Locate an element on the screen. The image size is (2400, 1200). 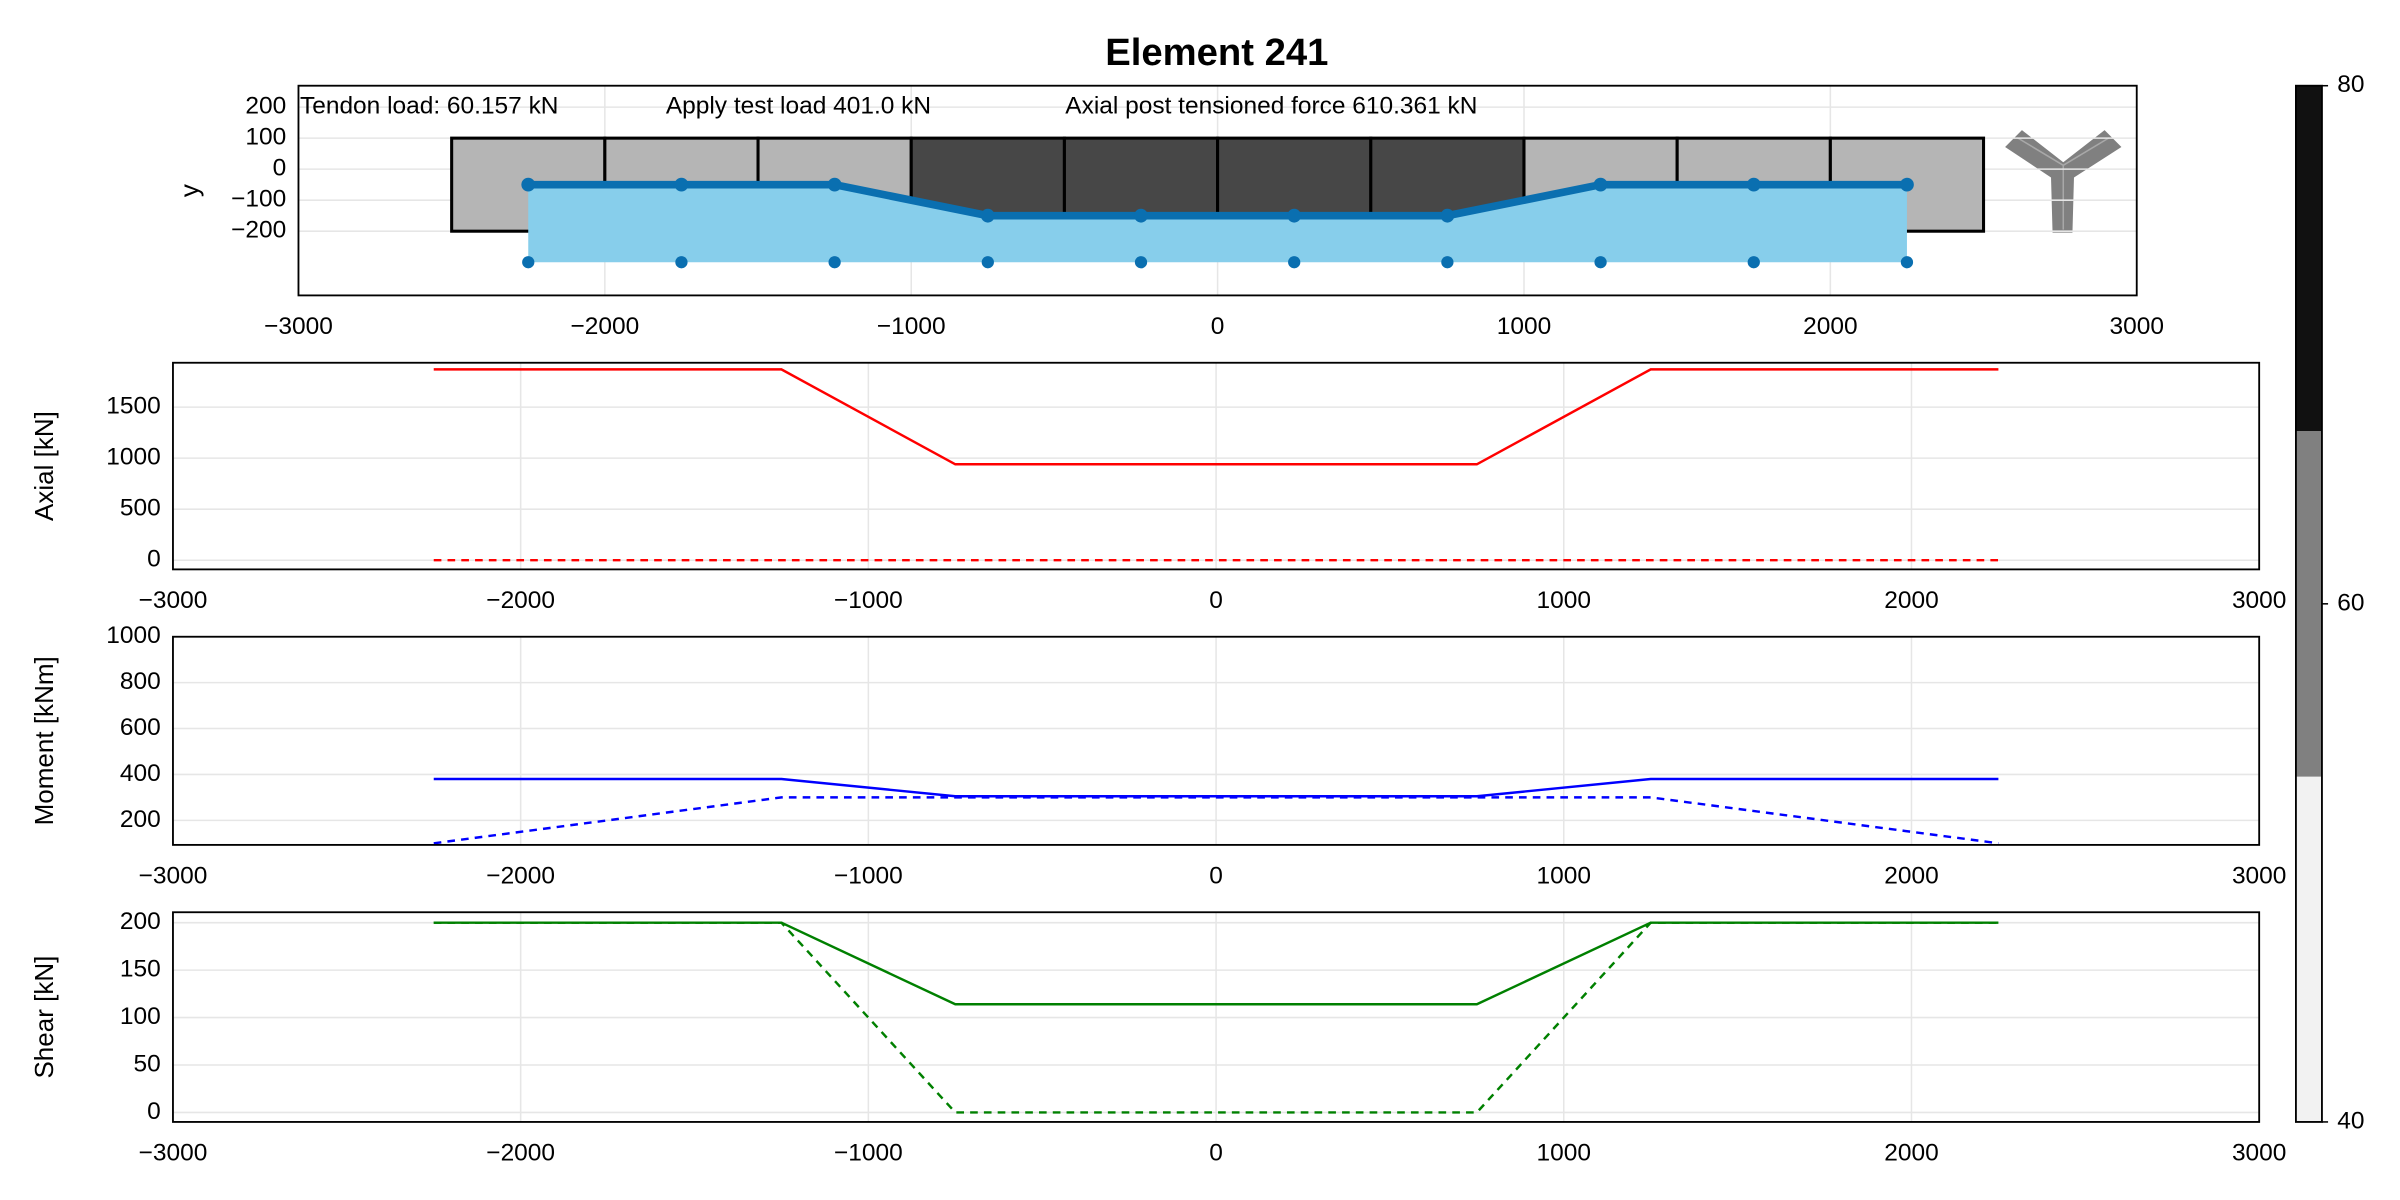
colorbar-tick-label: 40 is located at coordinates (2350, 1120).